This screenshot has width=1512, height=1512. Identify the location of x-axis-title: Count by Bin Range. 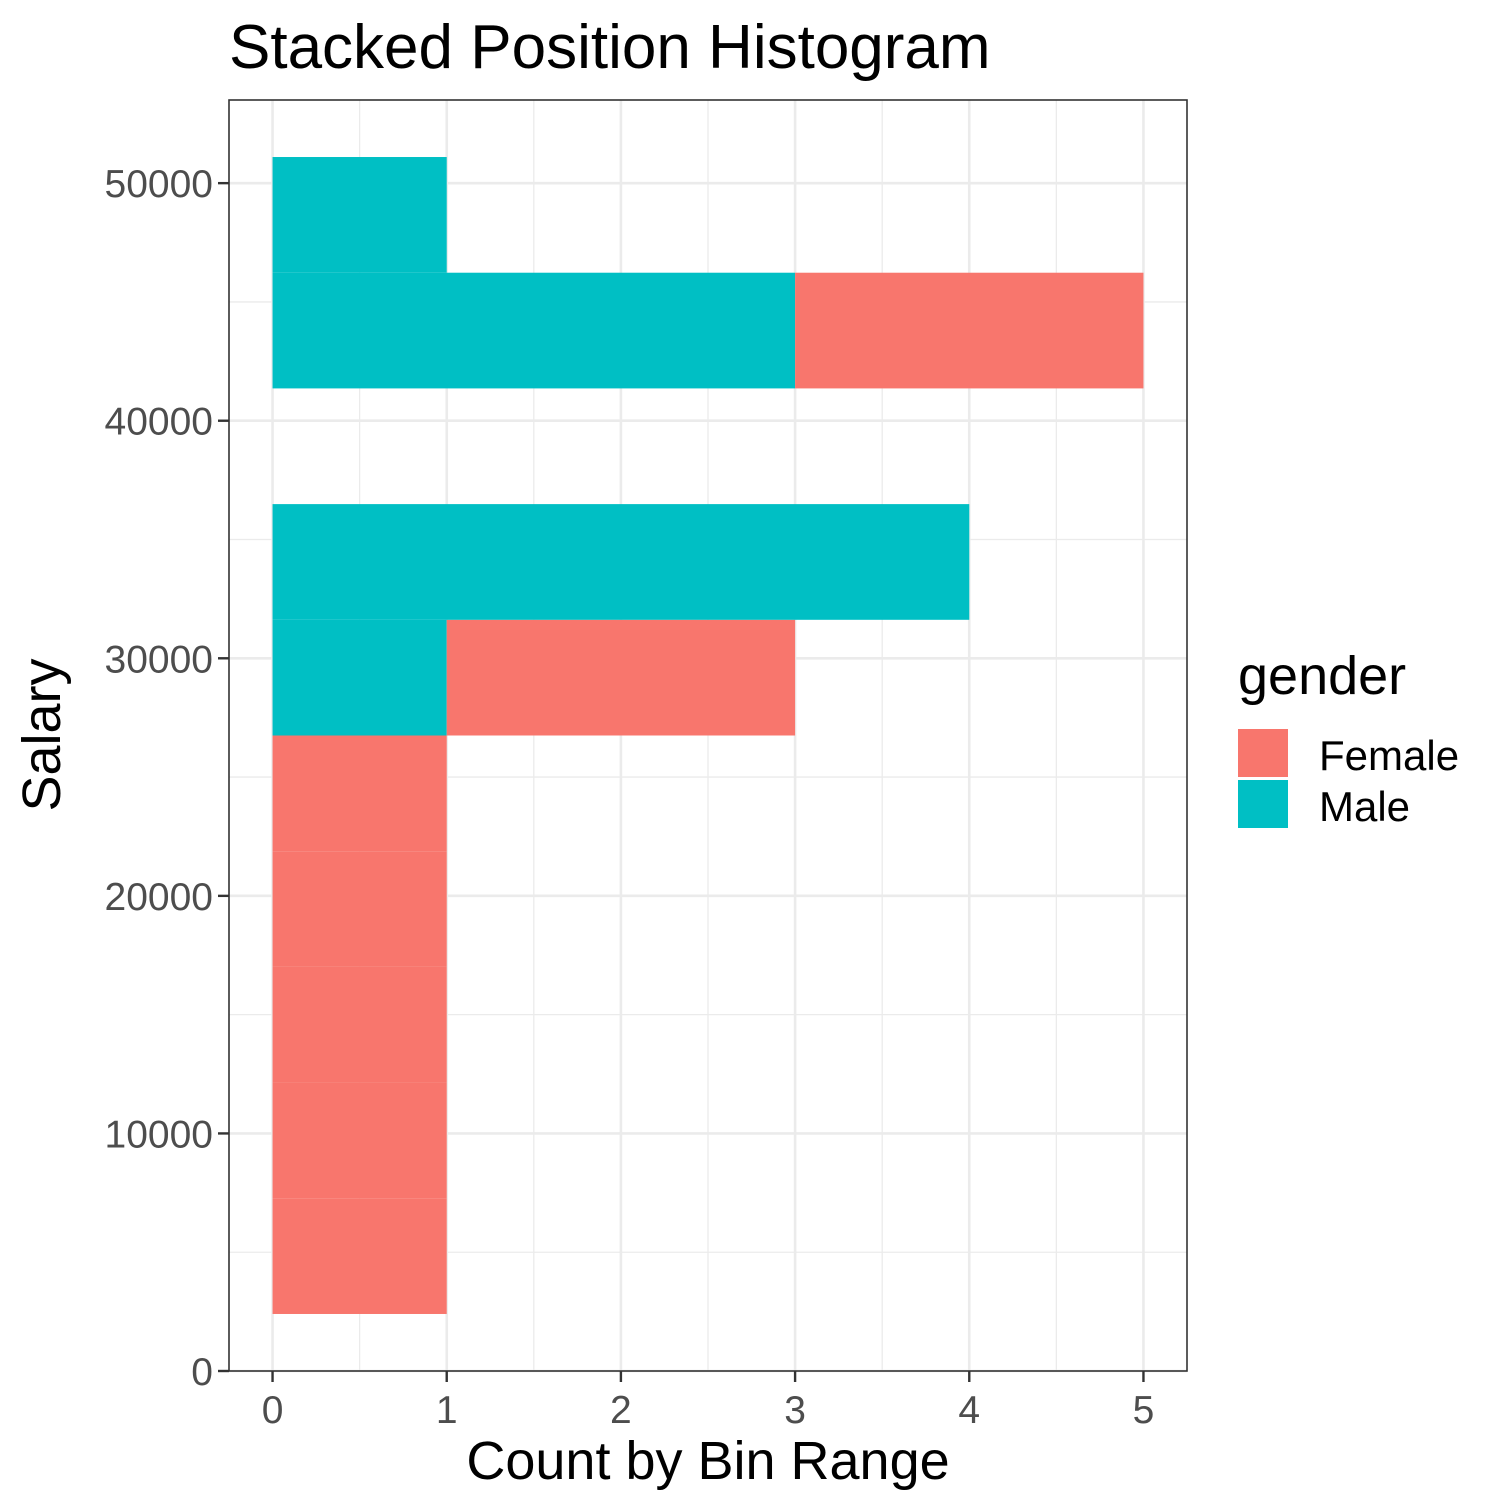
(707, 1461).